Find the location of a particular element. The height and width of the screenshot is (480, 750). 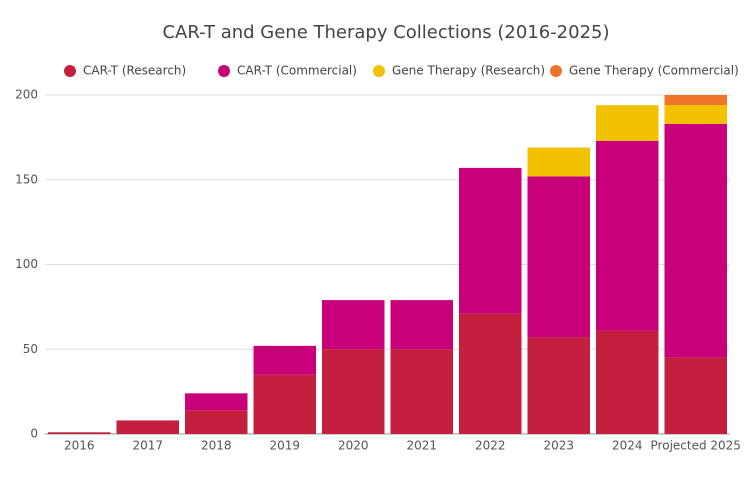

x-tick-label: 2022 is located at coordinates (490, 446).